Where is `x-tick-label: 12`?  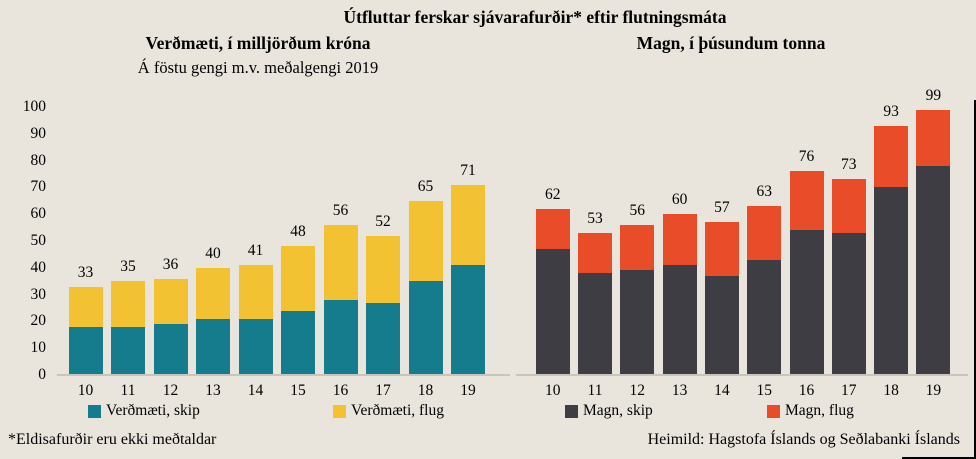 x-tick-label: 12 is located at coordinates (170, 390).